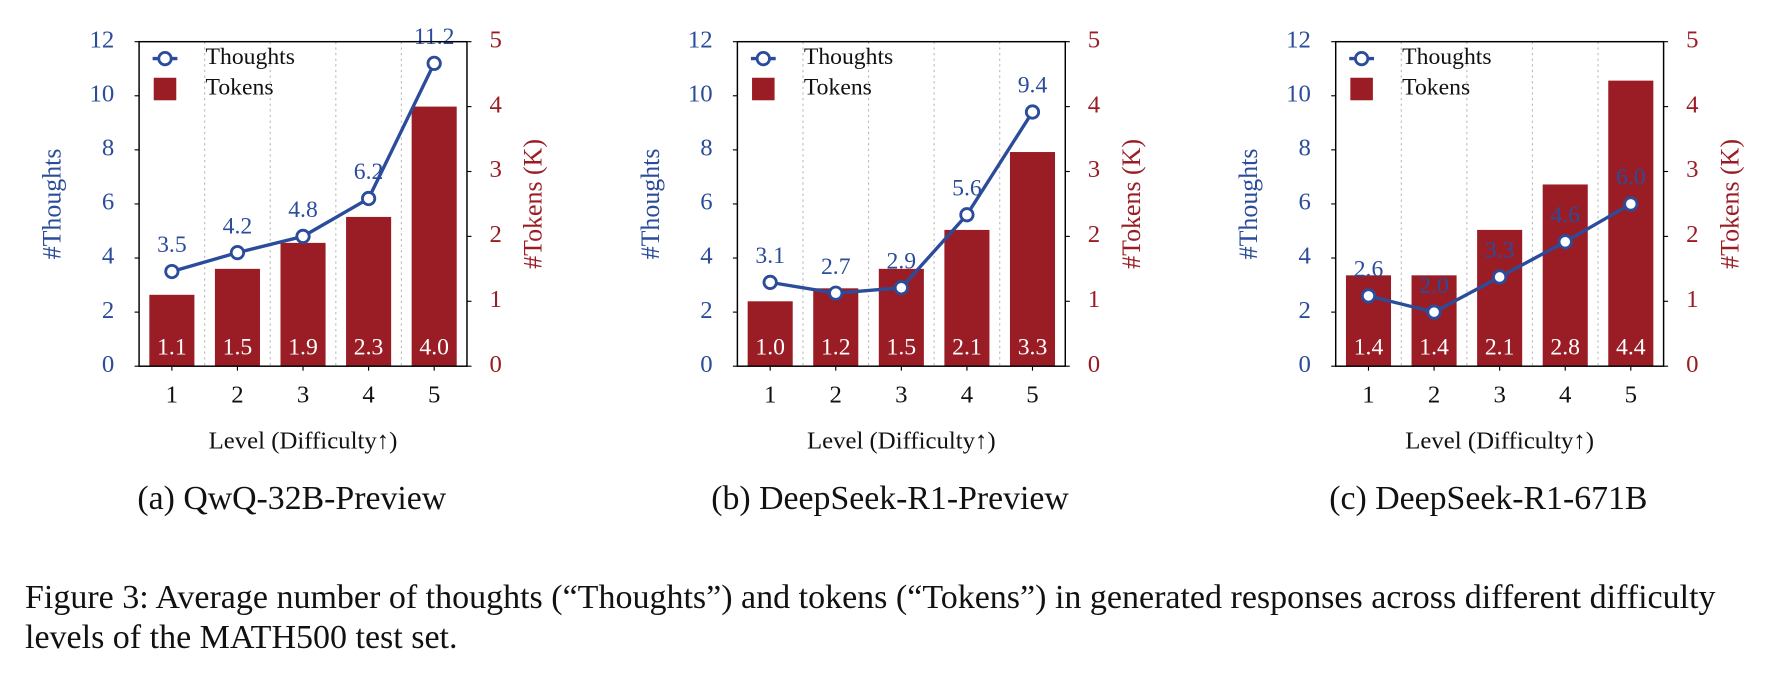 This screenshot has height=674, width=1770. What do you see at coordinates (291, 498) in the screenshot?
I see `subtitle: (a) QwQ-32B-Preview` at bounding box center [291, 498].